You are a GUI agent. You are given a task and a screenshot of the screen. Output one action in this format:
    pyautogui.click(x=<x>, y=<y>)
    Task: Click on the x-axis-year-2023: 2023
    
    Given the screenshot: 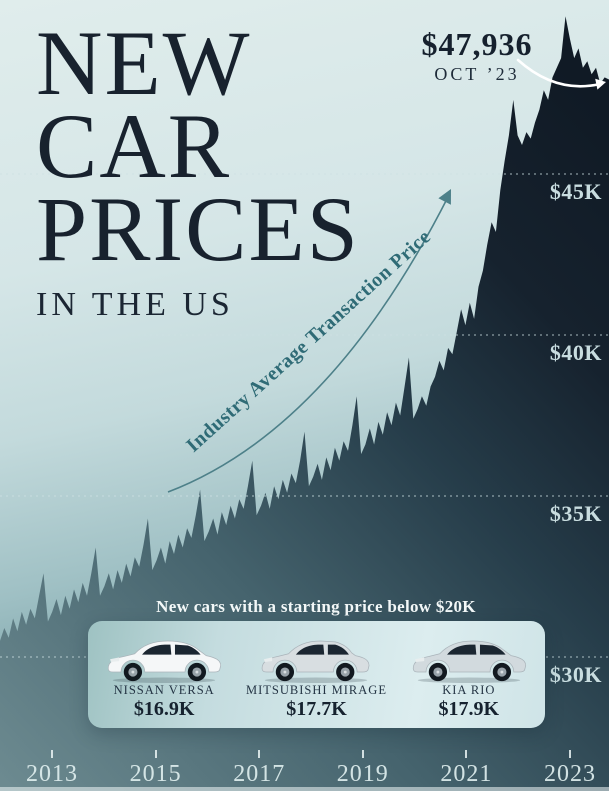 What is the action you would take?
    pyautogui.click(x=570, y=769)
    